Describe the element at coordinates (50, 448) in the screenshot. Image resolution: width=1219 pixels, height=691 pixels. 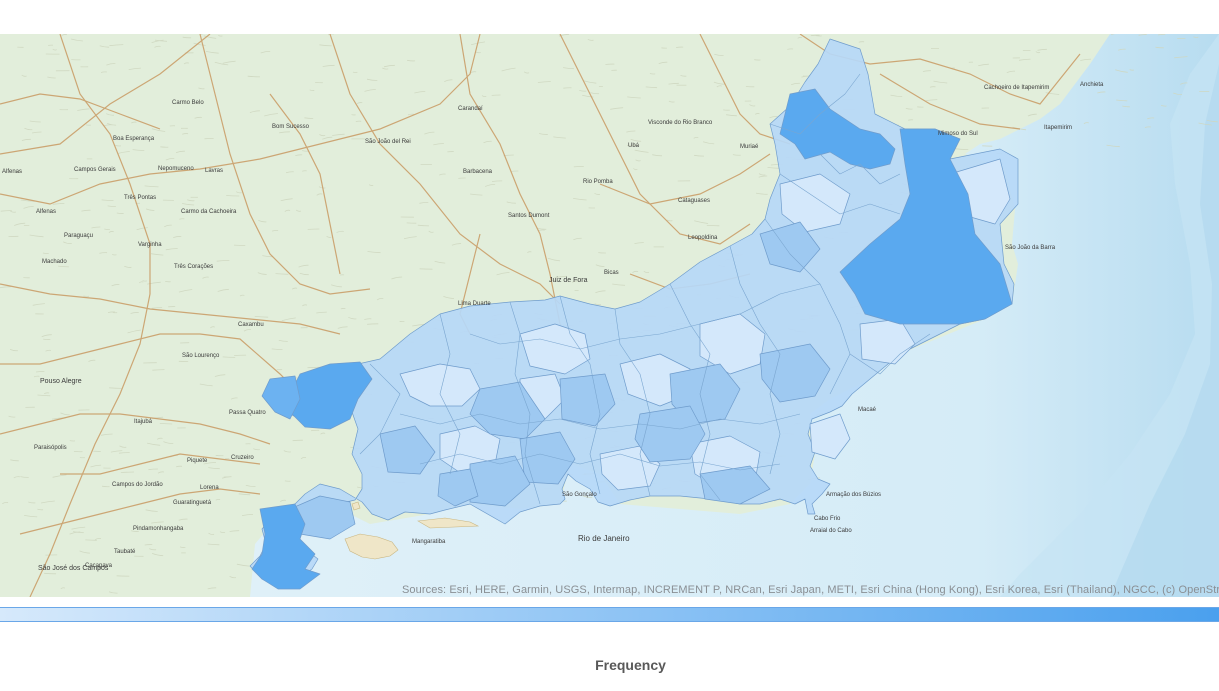
I see `place-label: Paraisópolis` at that location.